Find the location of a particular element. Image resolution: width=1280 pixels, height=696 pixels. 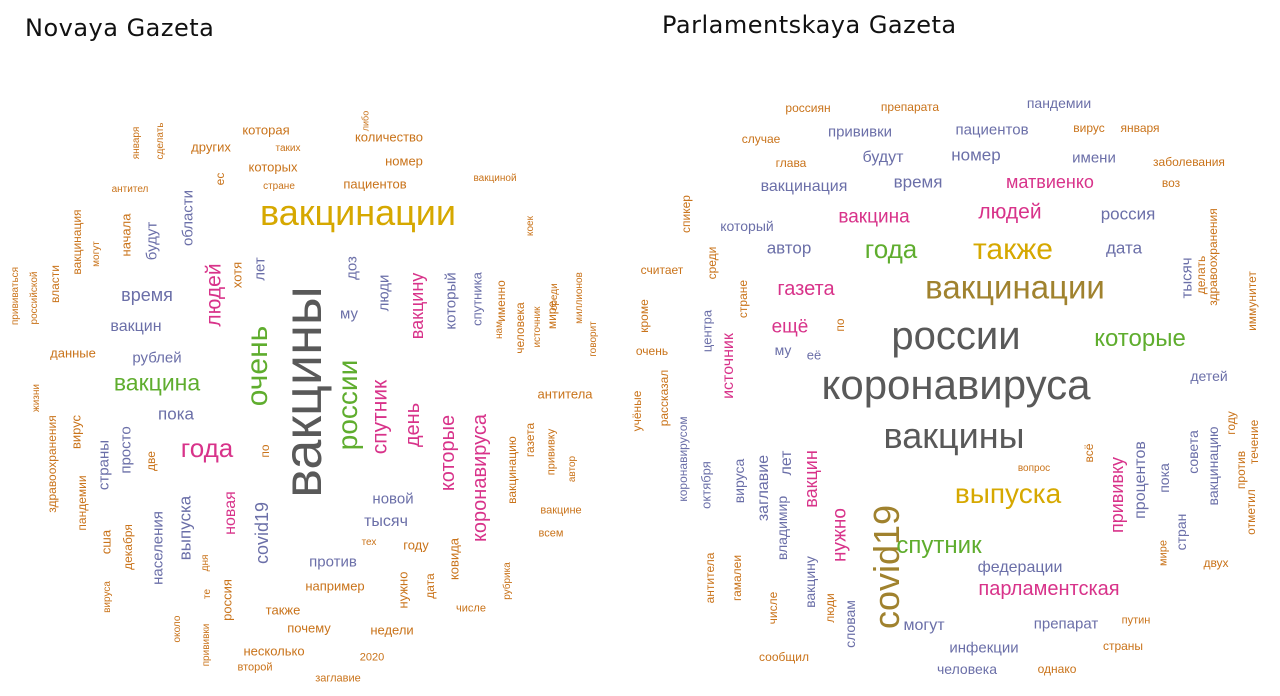

word-cloud-term: всем is located at coordinates (551, 533).